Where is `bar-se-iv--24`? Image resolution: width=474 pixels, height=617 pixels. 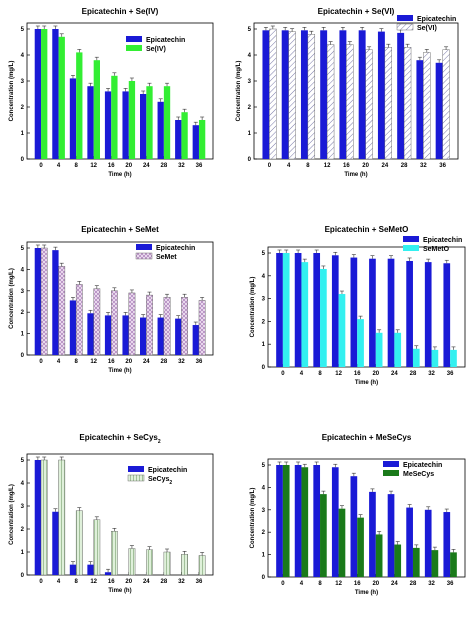
bar-se-iv--24 is located at coordinates (149, 122).